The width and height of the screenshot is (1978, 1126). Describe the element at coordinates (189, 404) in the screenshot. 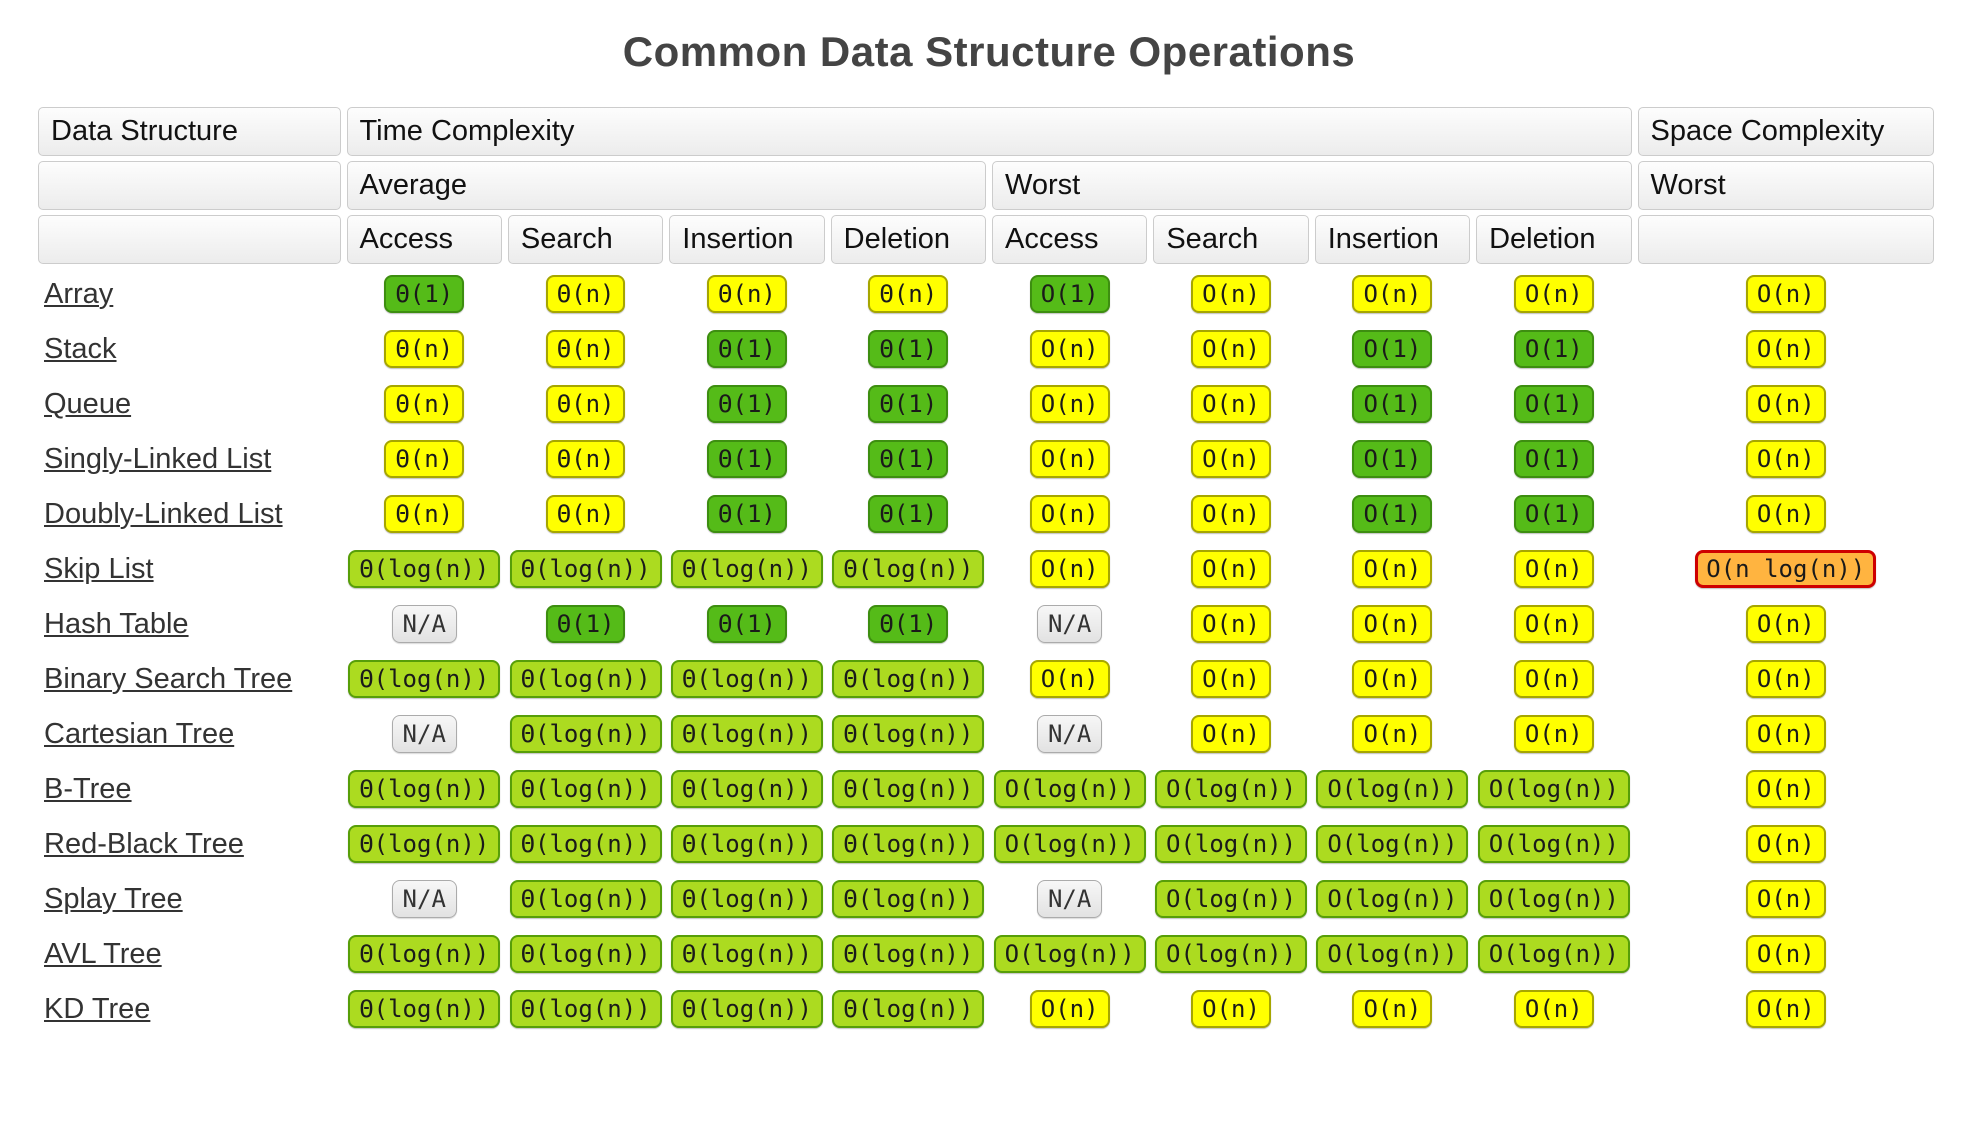

I see `row-label-cell: Queue` at that location.